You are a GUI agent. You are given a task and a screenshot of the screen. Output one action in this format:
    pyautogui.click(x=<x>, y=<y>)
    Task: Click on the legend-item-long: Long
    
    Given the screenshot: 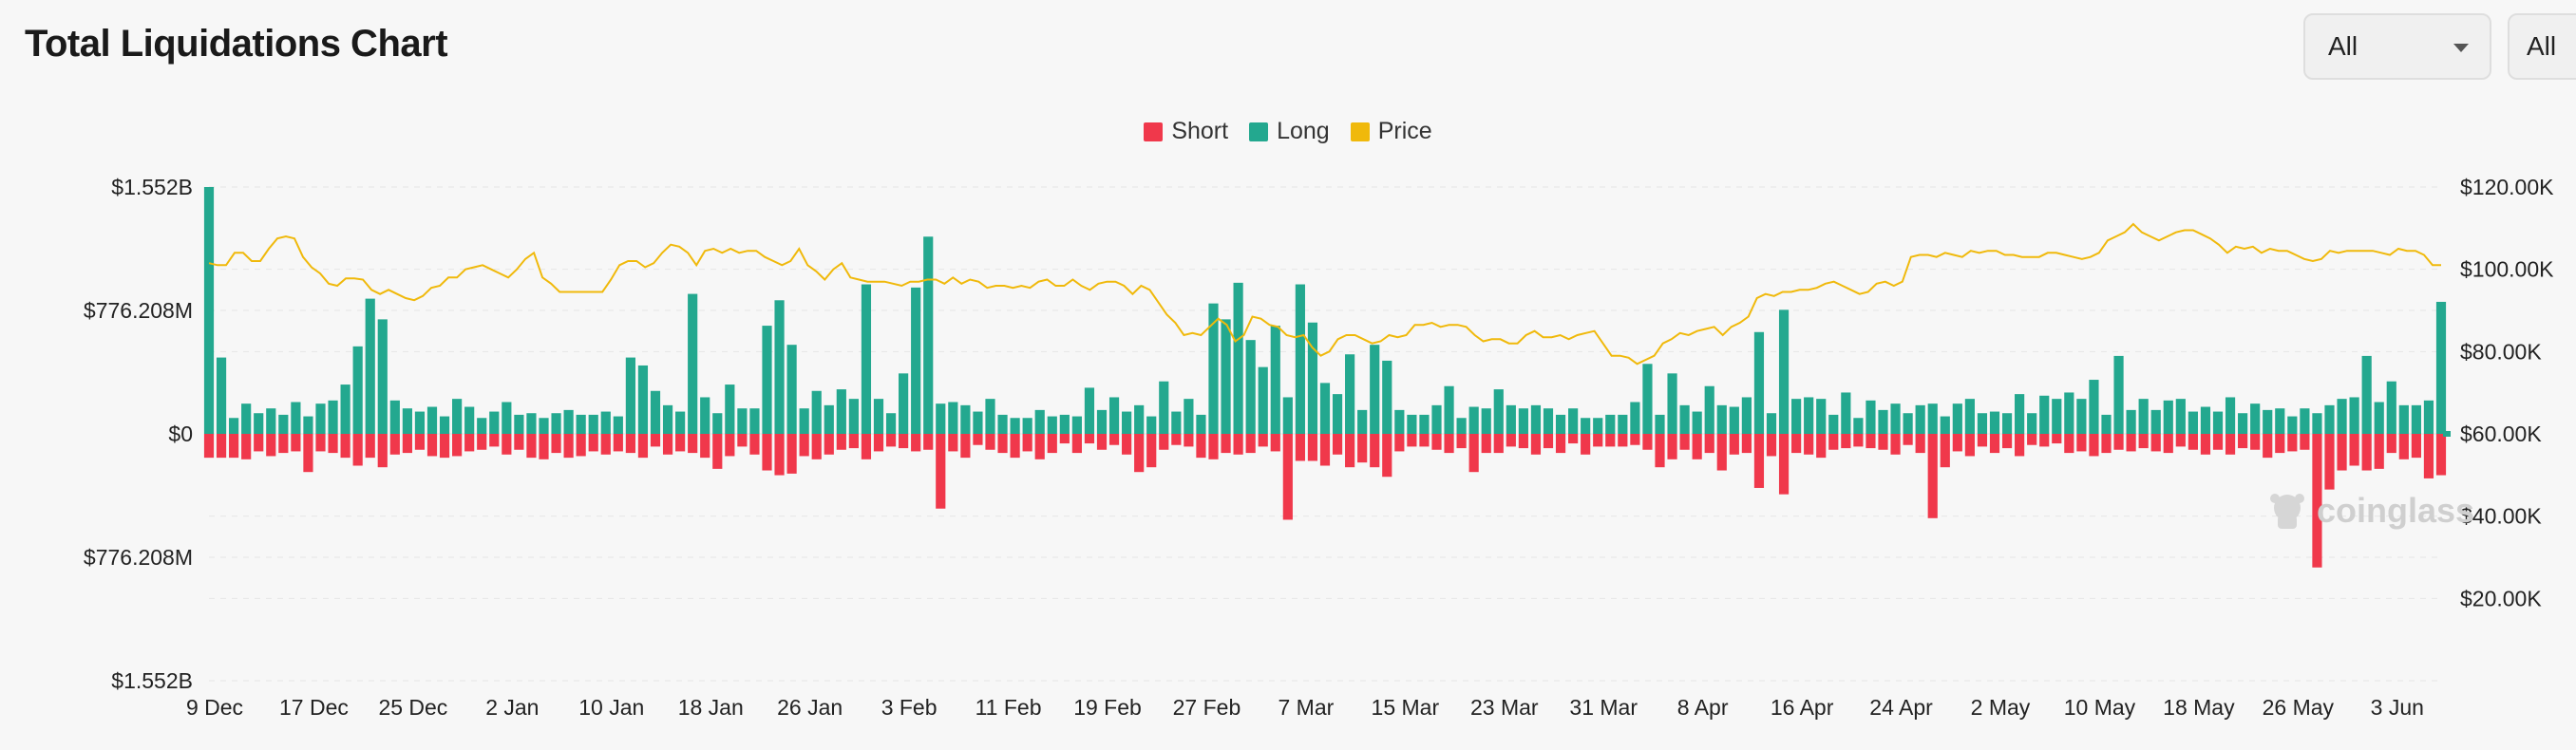 What is the action you would take?
    pyautogui.click(x=1289, y=131)
    